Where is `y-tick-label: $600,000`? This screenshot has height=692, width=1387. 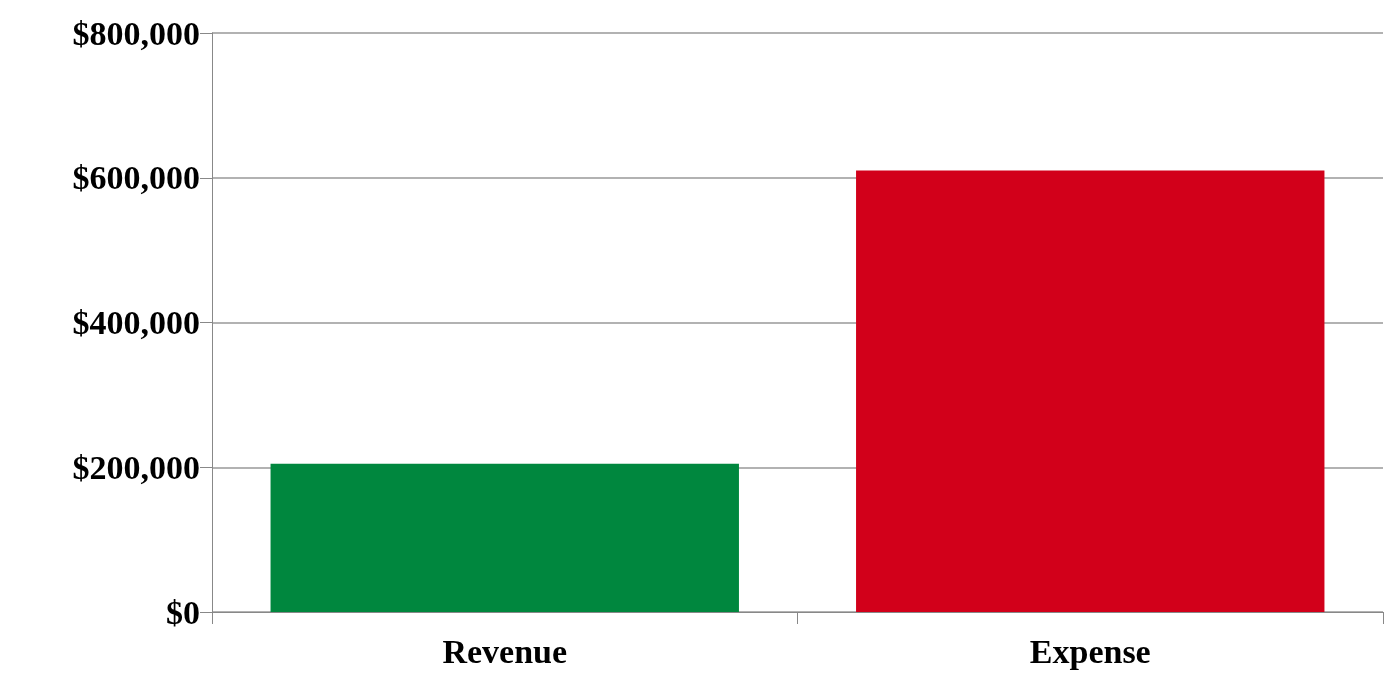
y-tick-label: $600,000 is located at coordinates (136, 178).